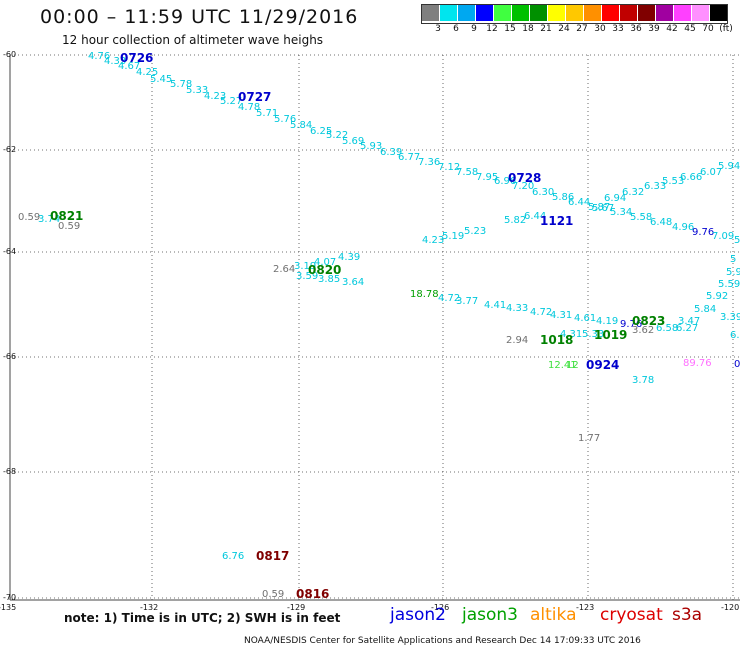 This screenshot has width=740, height=650. I want to click on longitude-label: -126, so click(440, 607).